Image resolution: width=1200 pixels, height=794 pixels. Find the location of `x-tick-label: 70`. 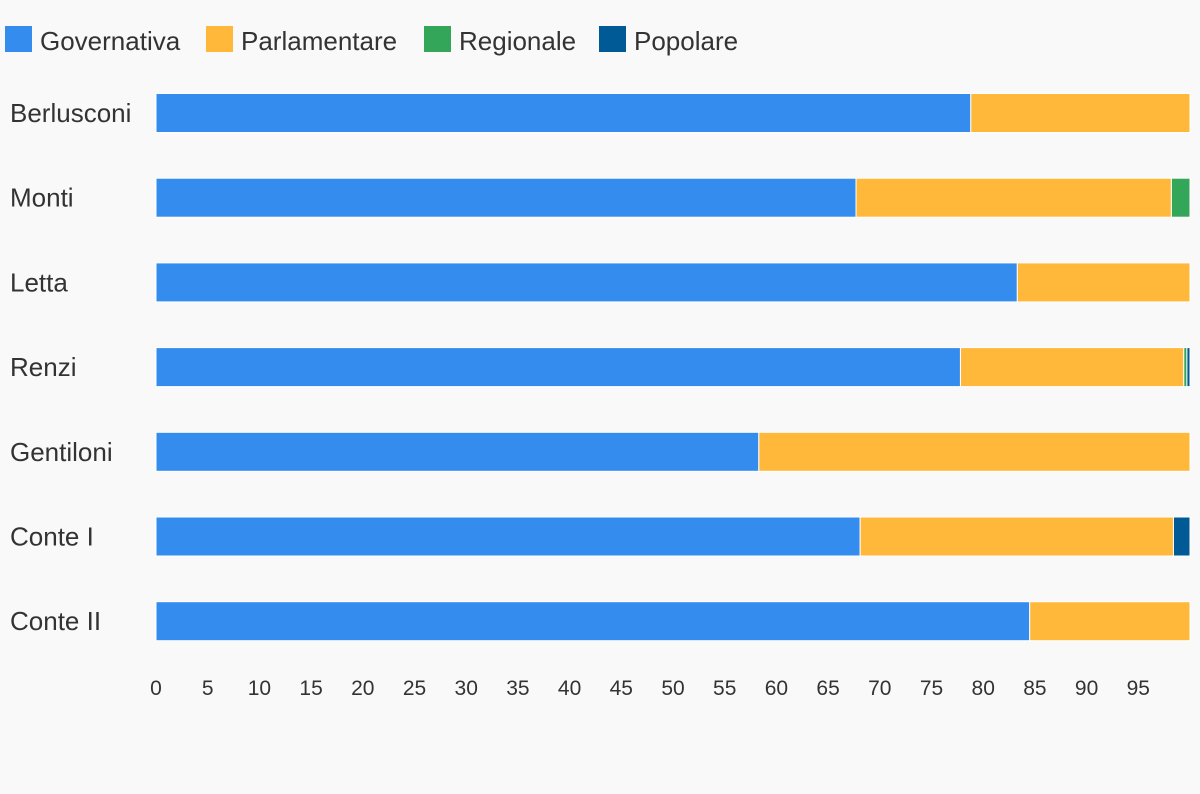

x-tick-label: 70 is located at coordinates (879, 688).